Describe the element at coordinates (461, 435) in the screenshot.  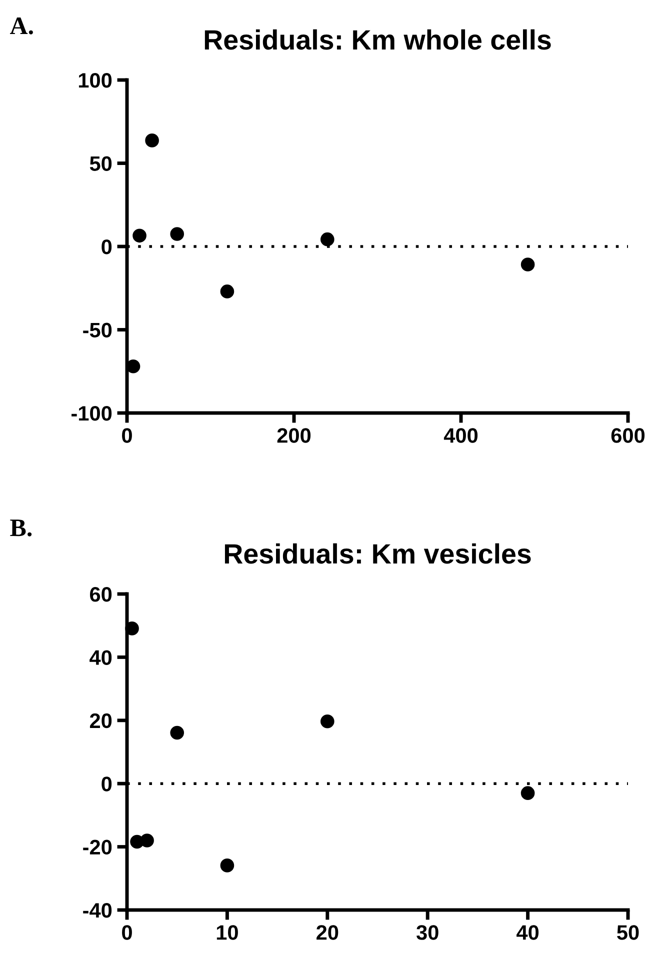
I see `x-tick-label: 400` at that location.